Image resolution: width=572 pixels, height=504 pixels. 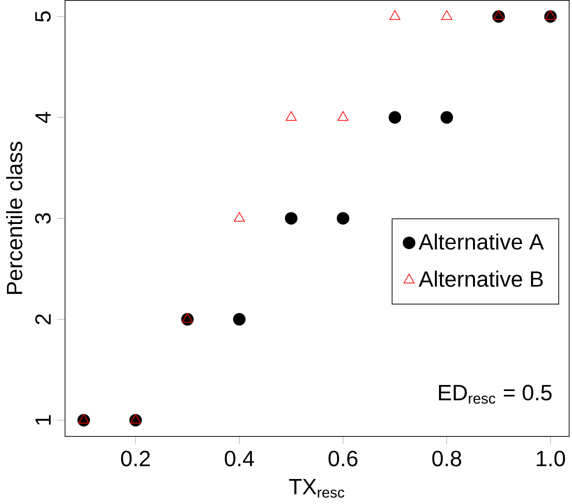 What do you see at coordinates (43, 218) in the screenshot?
I see `y-tick-label: 3` at bounding box center [43, 218].